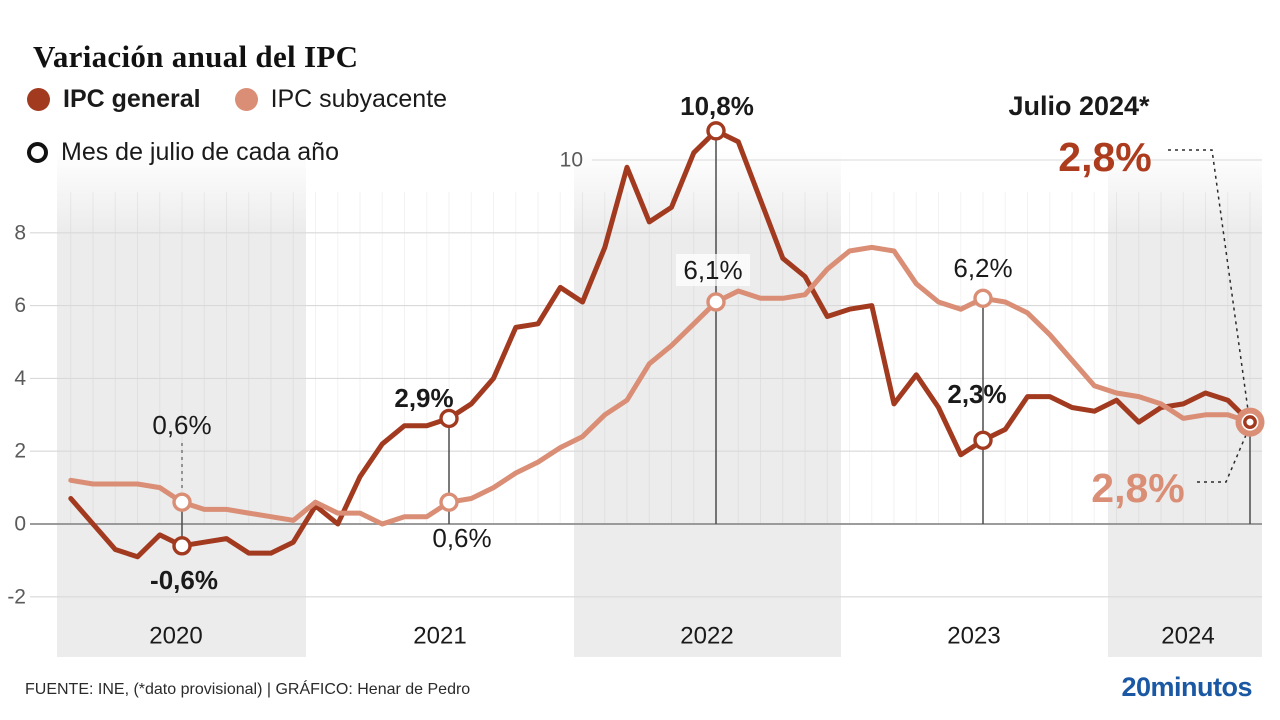 The width and height of the screenshot is (1280, 720). I want to click on legend-series: IPC general IPC subyacente, so click(237, 99).